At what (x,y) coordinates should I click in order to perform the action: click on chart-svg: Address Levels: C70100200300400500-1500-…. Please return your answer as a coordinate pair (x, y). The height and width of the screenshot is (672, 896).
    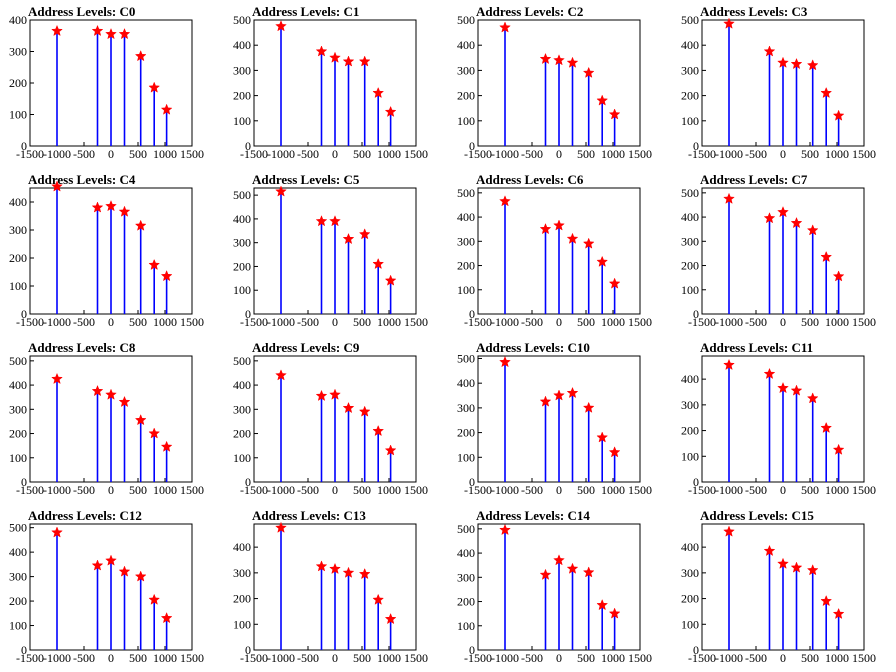
    Looking at the image, I should click on (778, 250).